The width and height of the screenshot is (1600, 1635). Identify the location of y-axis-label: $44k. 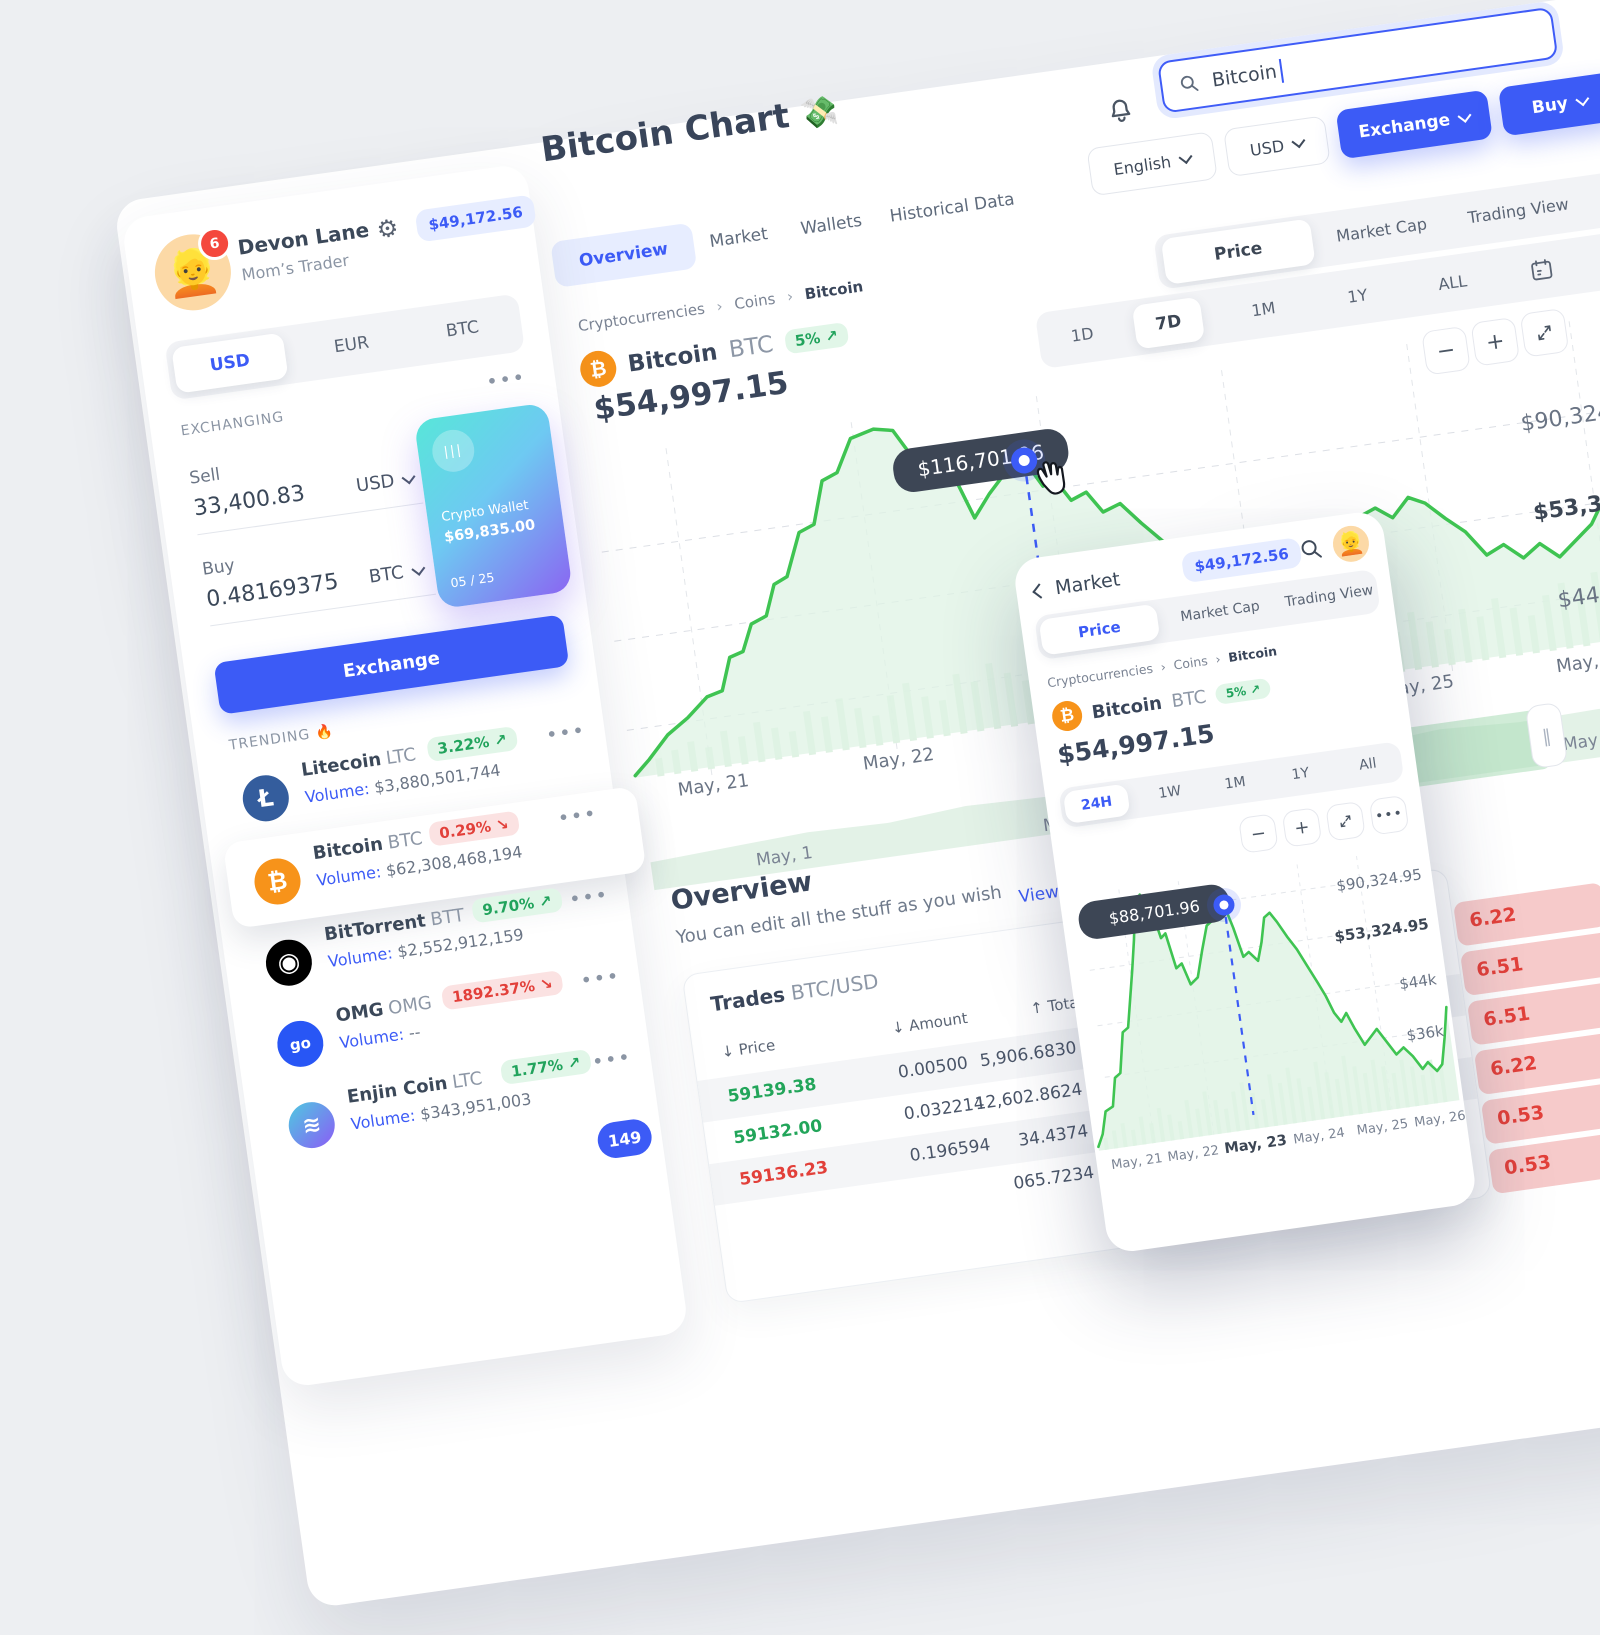
(1418, 981).